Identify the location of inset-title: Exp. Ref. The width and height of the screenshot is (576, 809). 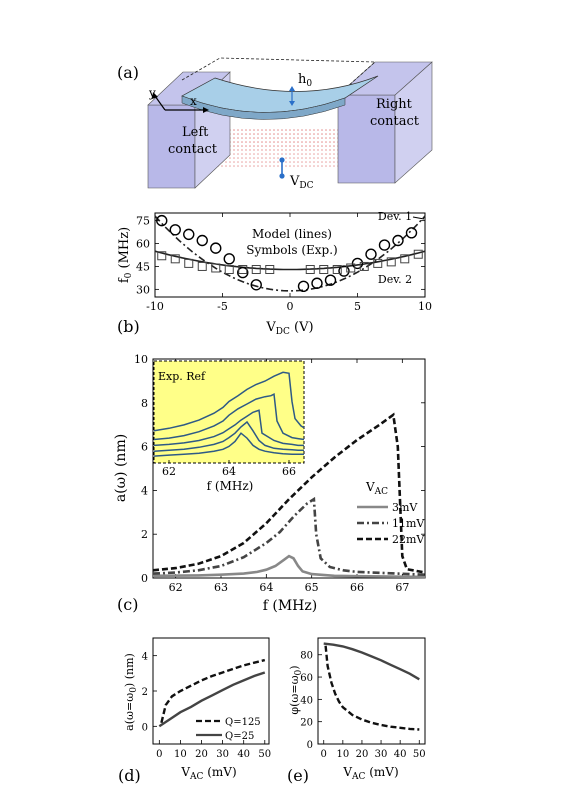
(182, 376).